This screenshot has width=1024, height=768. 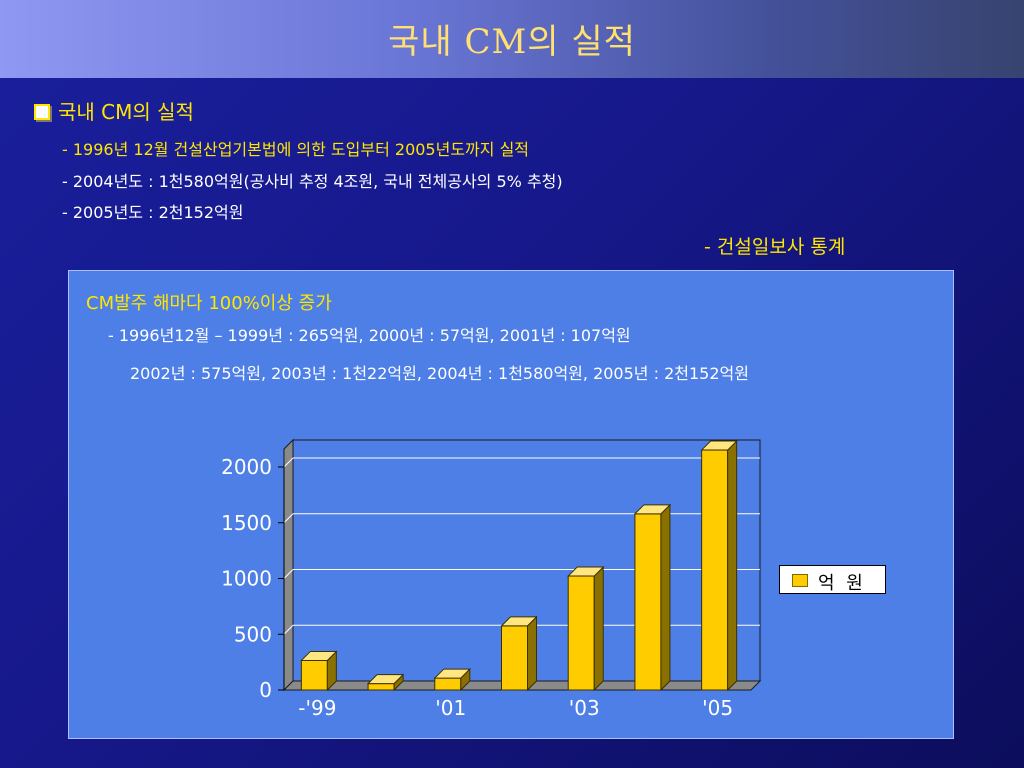 I want to click on x-tick-label: '05, so click(x=717, y=708).